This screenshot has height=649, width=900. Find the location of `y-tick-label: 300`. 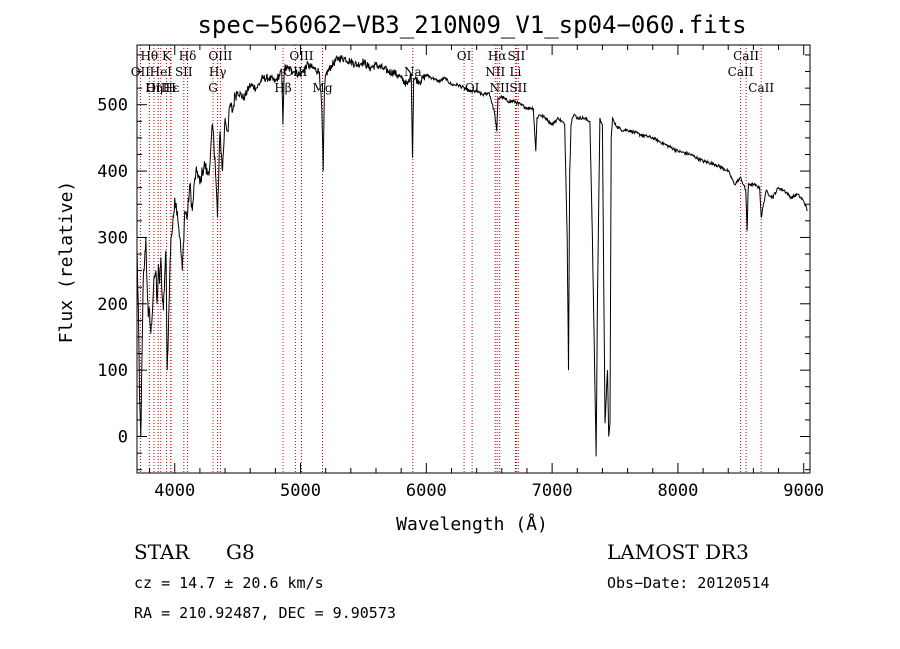

y-tick-label: 300 is located at coordinates (112, 238).